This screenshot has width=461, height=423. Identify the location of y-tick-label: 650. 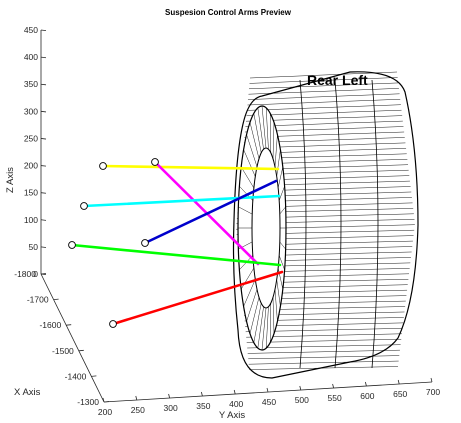
(400, 394).